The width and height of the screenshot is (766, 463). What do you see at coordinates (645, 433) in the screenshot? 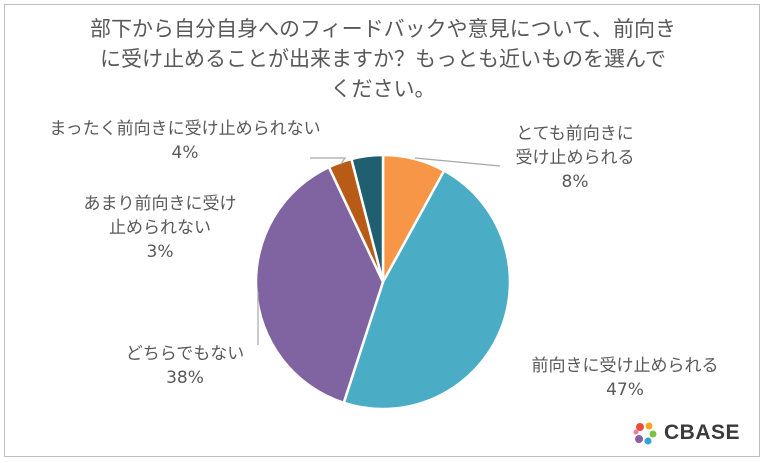
I see `cbase-logo-icon` at bounding box center [645, 433].